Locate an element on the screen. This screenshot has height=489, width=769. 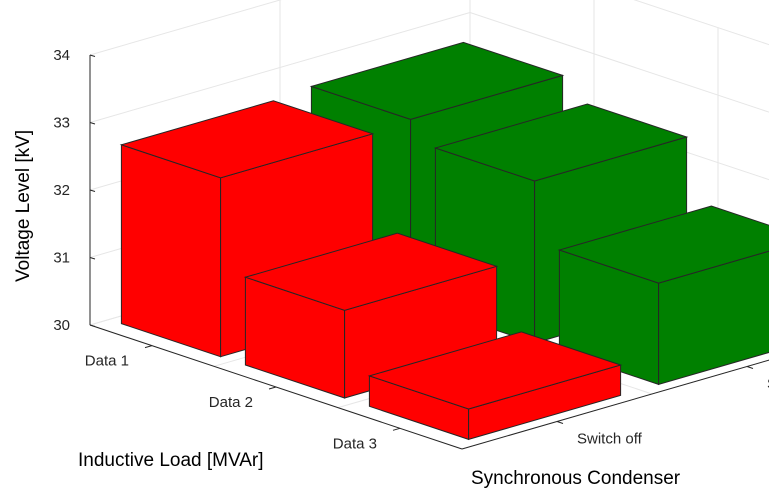
z-tick-label: 33 is located at coordinates (61, 123).